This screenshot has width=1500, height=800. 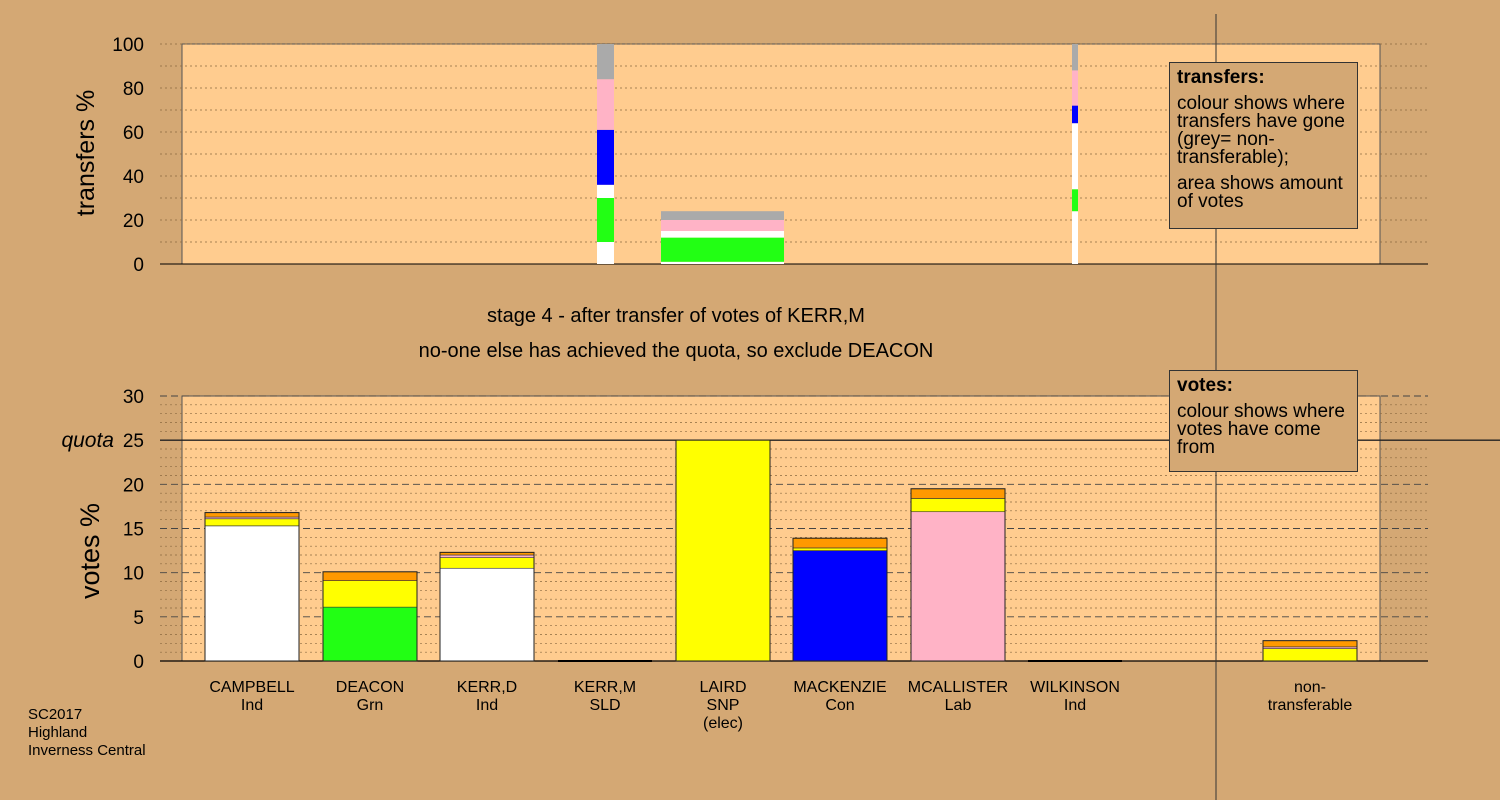 What do you see at coordinates (55, 714) in the screenshot?
I see `election-code: SC2017` at bounding box center [55, 714].